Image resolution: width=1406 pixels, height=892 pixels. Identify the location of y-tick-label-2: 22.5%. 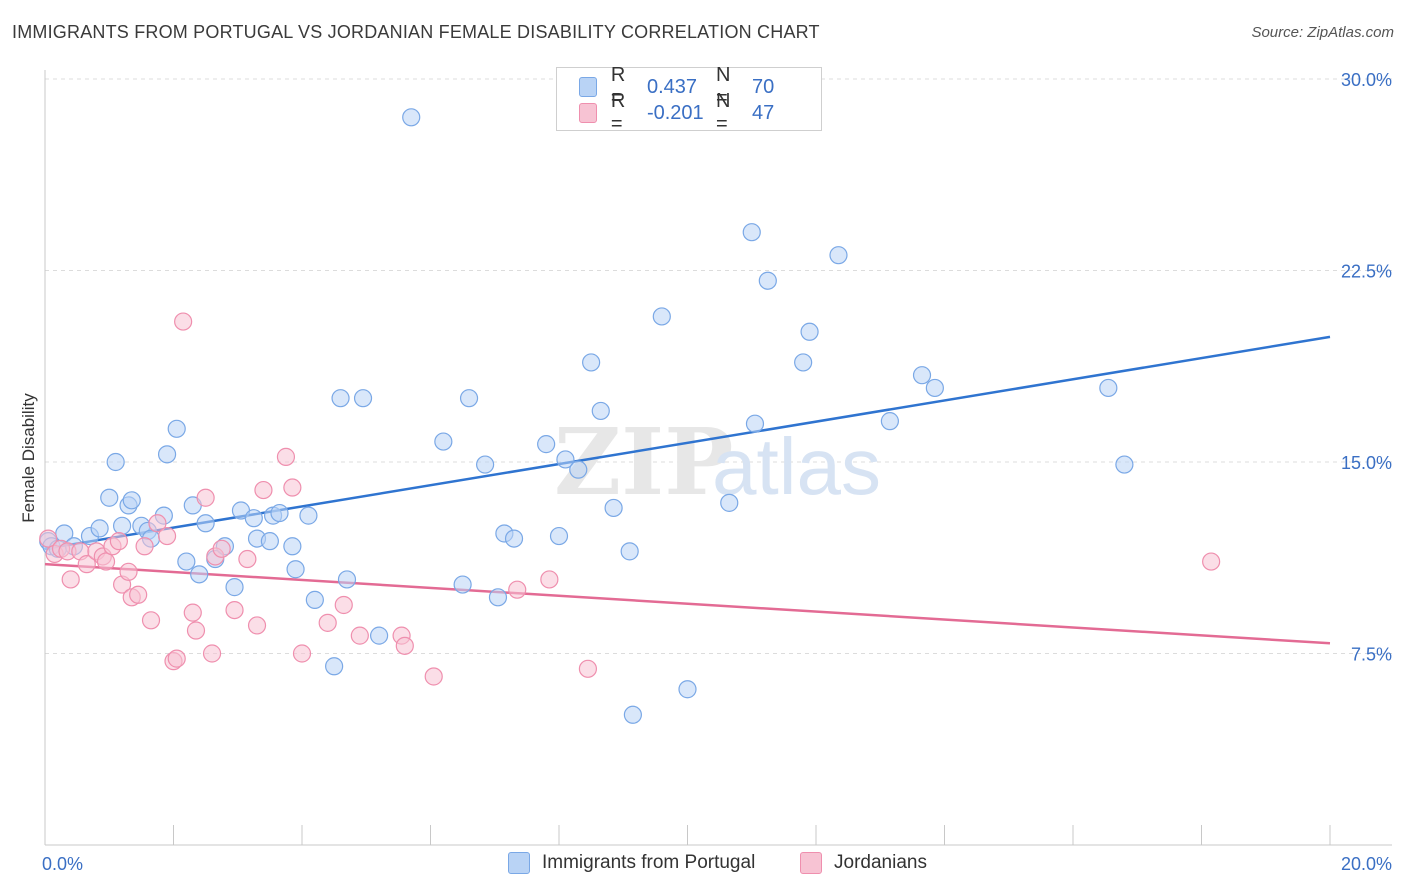
(1366, 272).